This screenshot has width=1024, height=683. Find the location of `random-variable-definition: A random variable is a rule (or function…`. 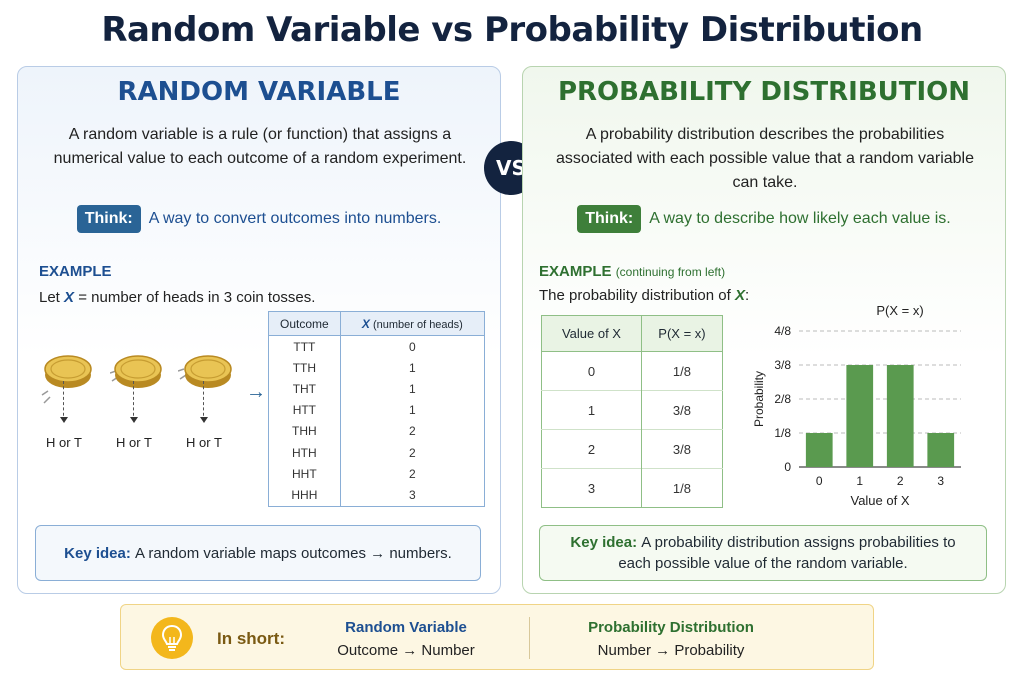

random-variable-definition: A random variable is a rule (or function… is located at coordinates (260, 146).